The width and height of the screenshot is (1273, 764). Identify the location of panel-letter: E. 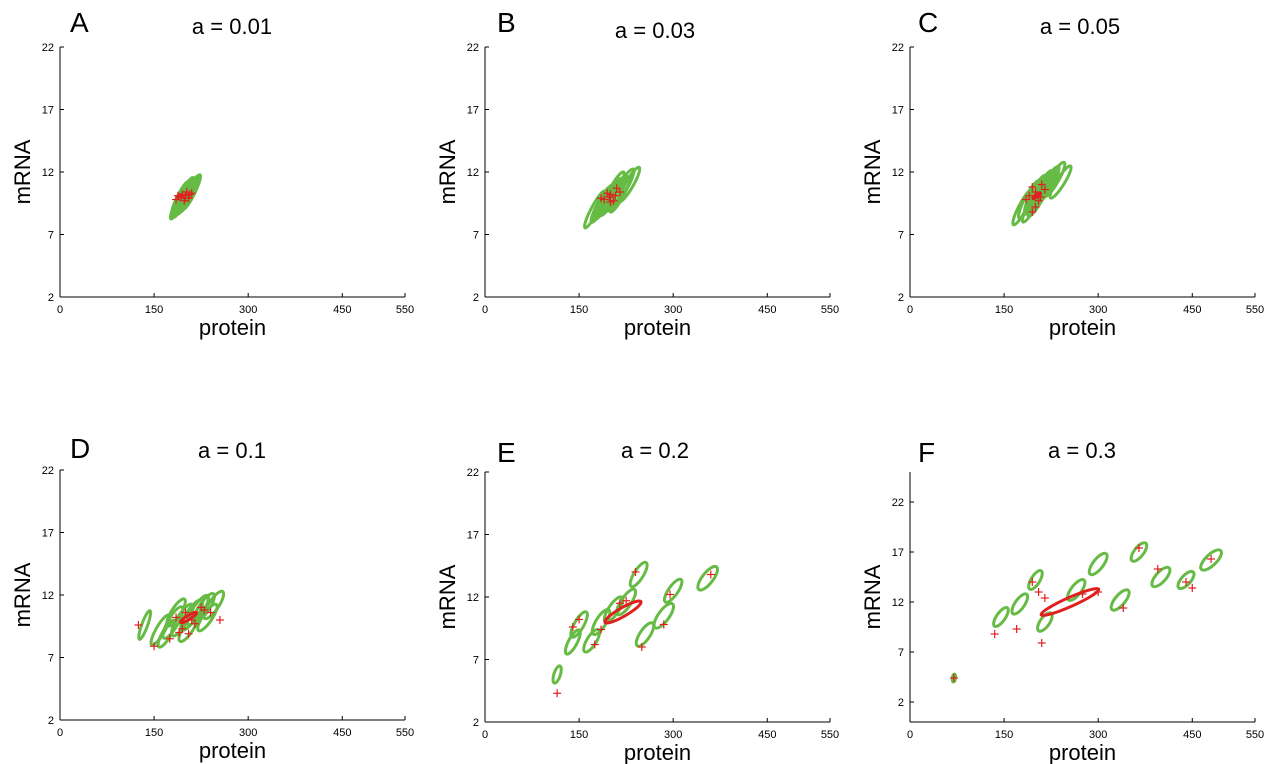
(506, 452).